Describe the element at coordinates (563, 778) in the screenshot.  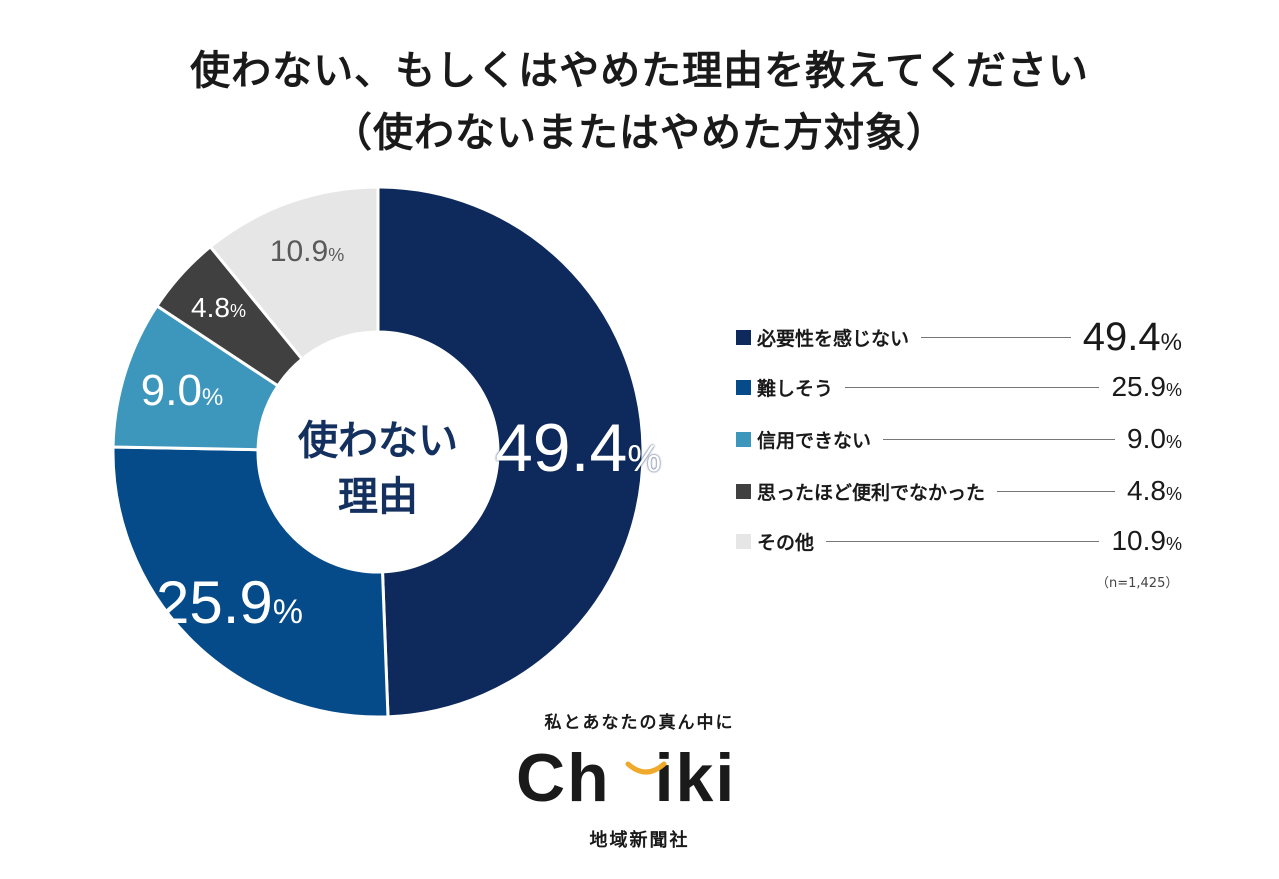
I see `logo-text-part1: Ch` at that location.